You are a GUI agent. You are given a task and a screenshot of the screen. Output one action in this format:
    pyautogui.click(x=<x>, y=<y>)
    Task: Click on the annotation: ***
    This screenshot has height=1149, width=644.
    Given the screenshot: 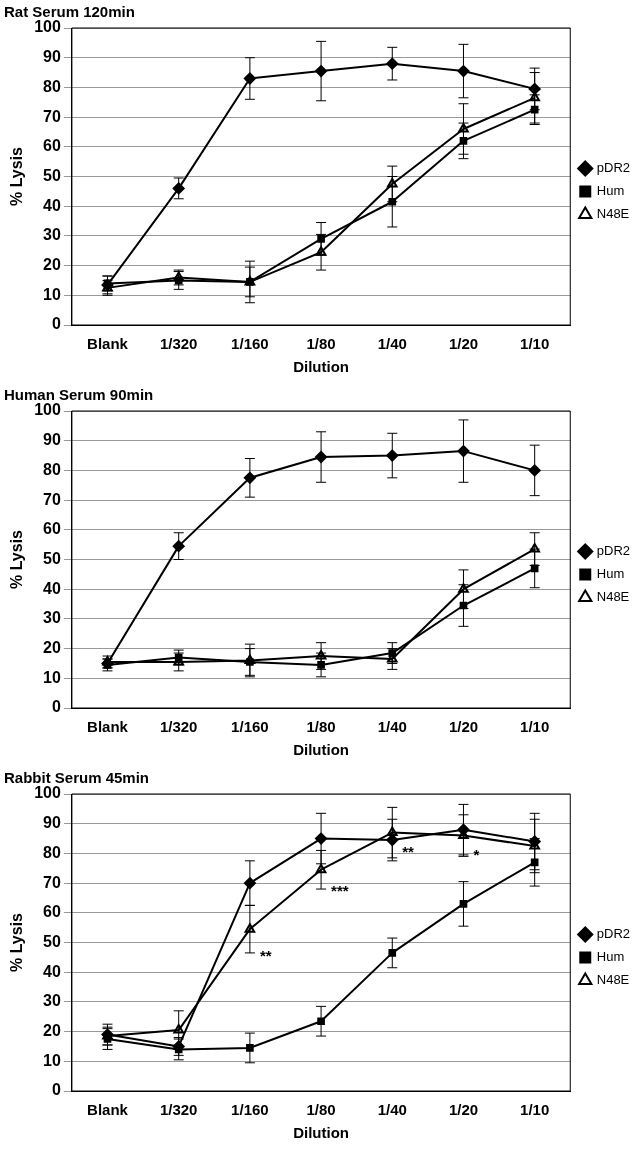 What is the action you would take?
    pyautogui.click(x=340, y=890)
    